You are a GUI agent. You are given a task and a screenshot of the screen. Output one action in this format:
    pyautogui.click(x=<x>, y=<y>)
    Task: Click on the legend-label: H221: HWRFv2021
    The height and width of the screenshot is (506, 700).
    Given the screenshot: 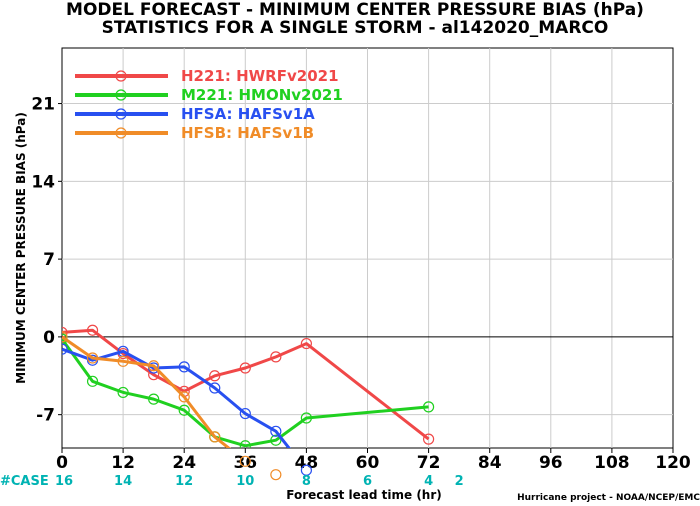 What is the action you would take?
    pyautogui.click(x=260, y=76)
    